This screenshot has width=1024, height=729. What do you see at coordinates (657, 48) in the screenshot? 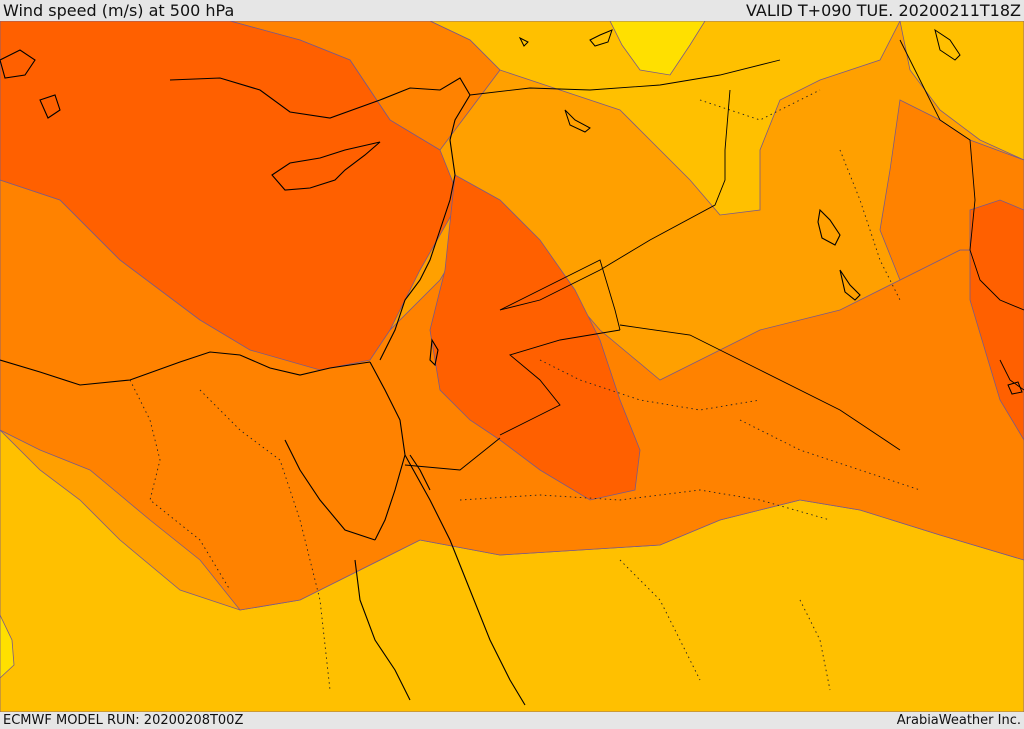
I see `band-yellow` at bounding box center [657, 48].